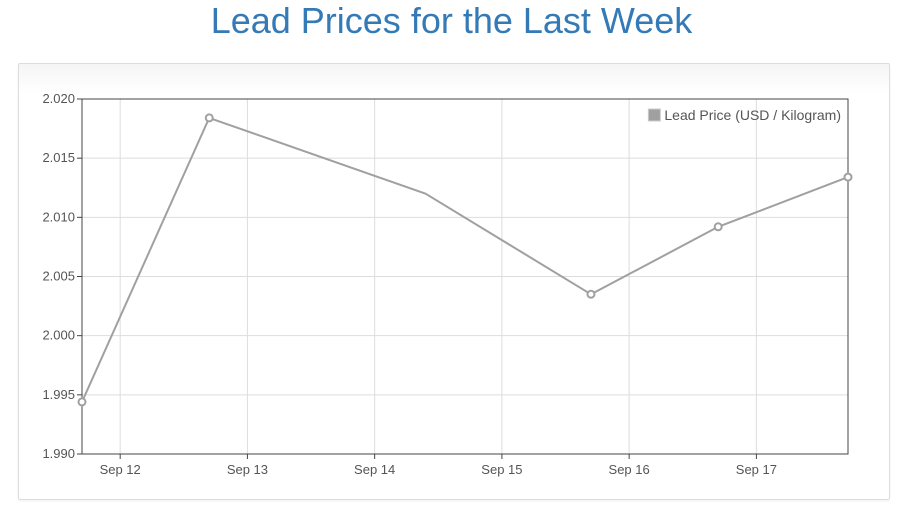 The height and width of the screenshot is (511, 903). I want to click on y-tick-label: 1.995, so click(58, 394).